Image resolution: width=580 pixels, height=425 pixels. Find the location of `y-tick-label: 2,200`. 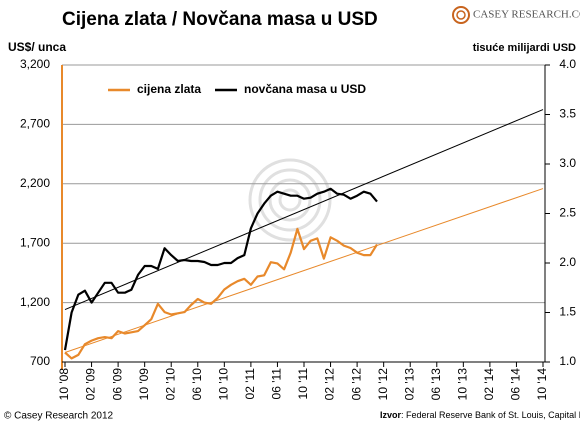

y-tick-label: 2,200 is located at coordinates (35, 183).